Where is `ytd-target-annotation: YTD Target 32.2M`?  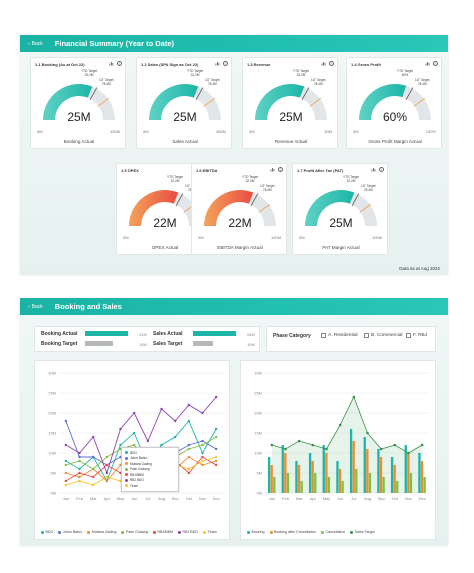 ytd-target-annotation: YTD Target 32.2M is located at coordinates (250, 179).